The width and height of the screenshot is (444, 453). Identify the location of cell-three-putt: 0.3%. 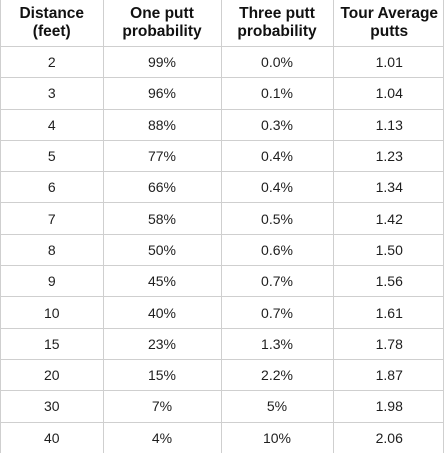
(277, 125).